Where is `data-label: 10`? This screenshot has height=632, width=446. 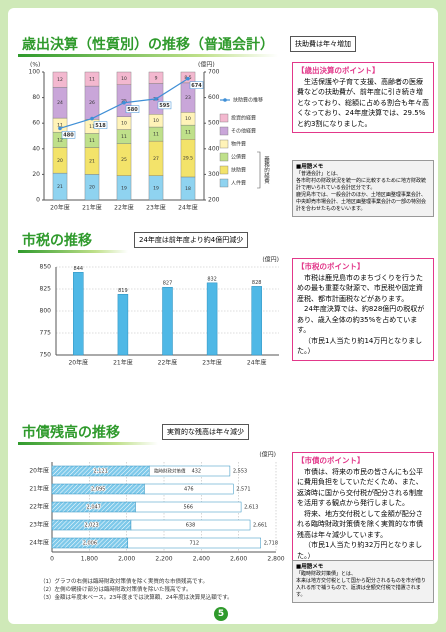
data-label: 10 is located at coordinates (124, 79).